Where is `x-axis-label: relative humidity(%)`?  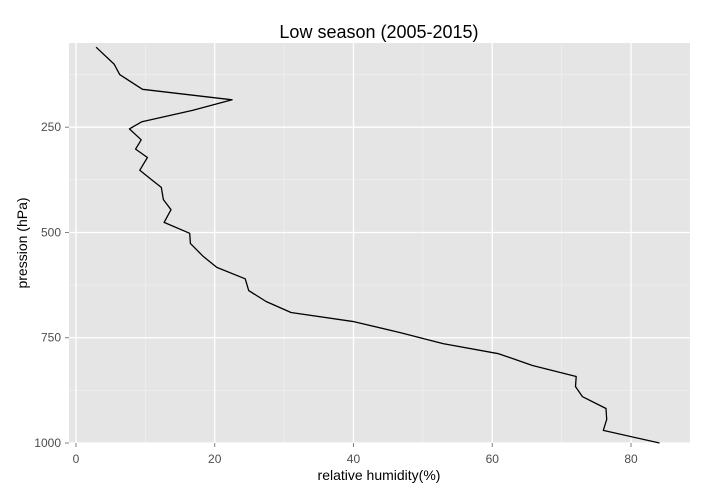
x-axis-label: relative humidity(%) is located at coordinates (379, 475).